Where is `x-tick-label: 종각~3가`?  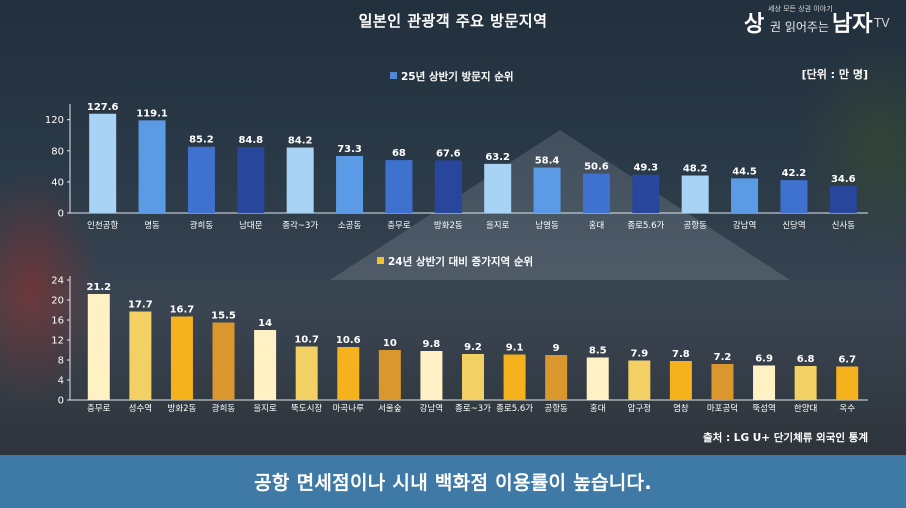 x-tick-label: 종각~3가 is located at coordinates (300, 225).